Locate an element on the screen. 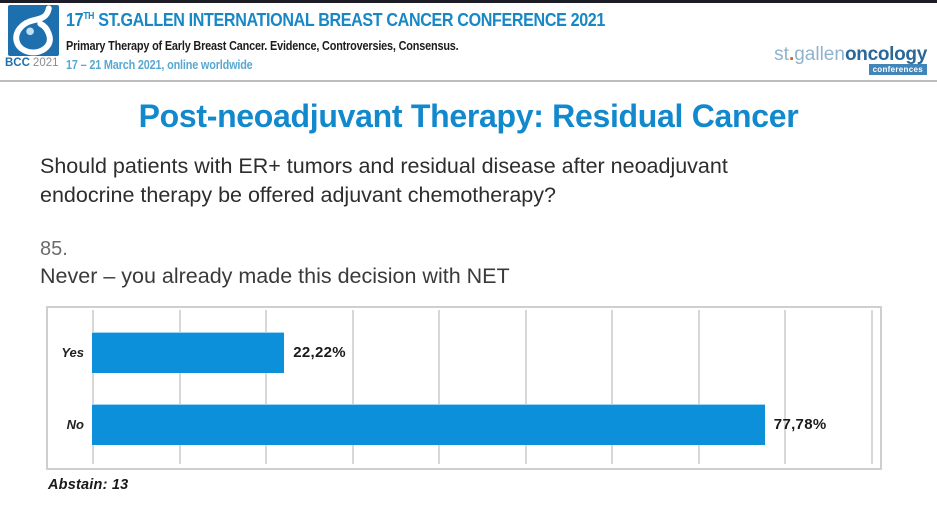  bcc-logo-icon is located at coordinates (33, 30).